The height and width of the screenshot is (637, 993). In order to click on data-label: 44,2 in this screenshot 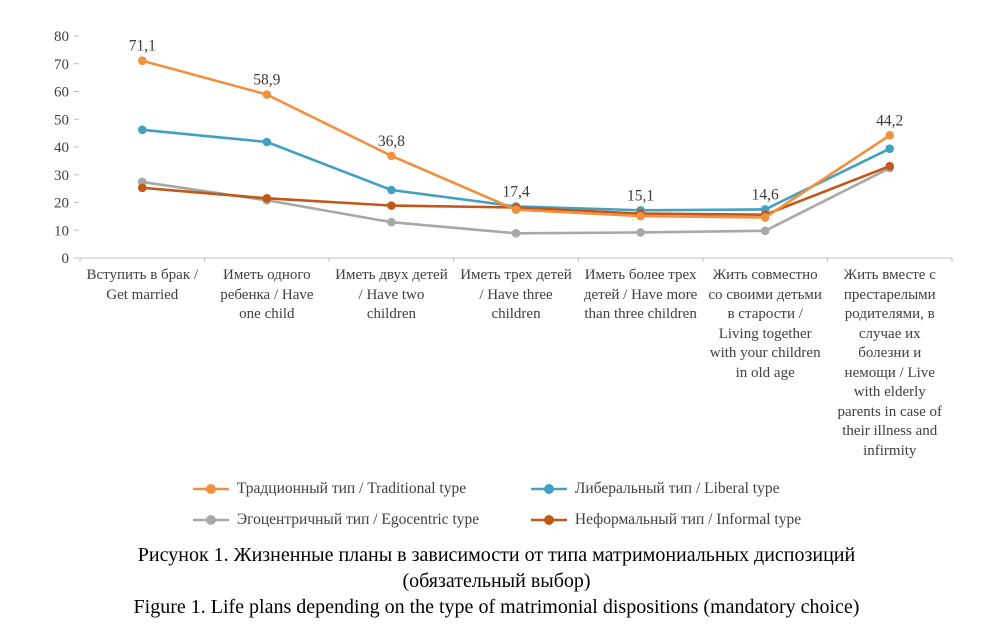, I will do `click(889, 120)`.